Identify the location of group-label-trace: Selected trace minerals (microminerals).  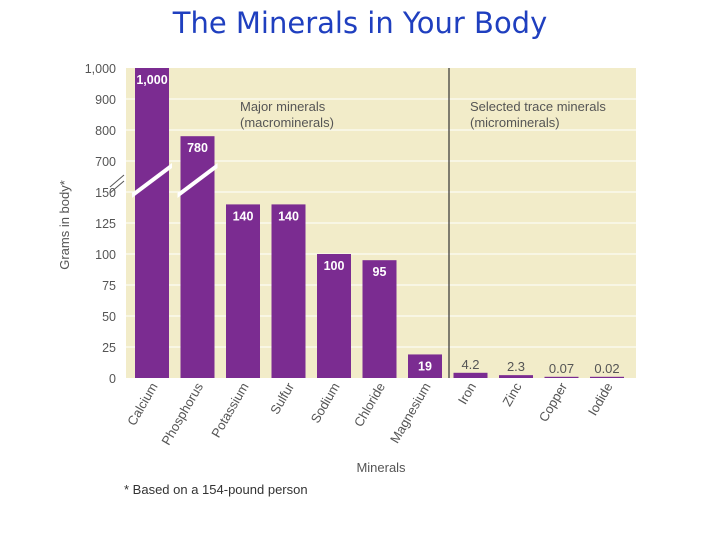
(539, 114).